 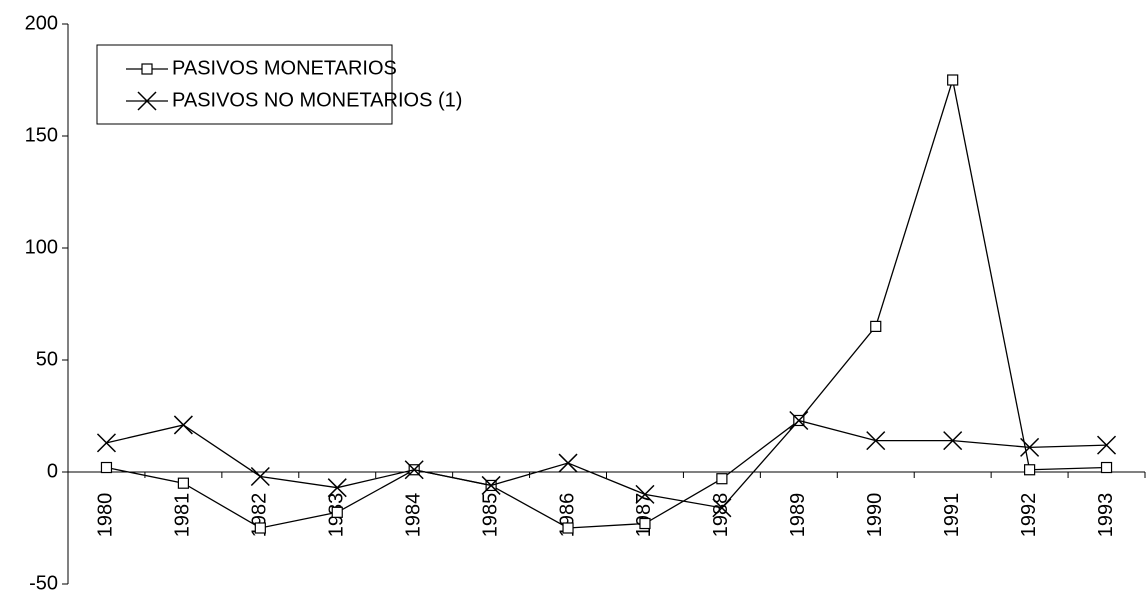 I want to click on x-tick-label: 1980, so click(x=106, y=515).